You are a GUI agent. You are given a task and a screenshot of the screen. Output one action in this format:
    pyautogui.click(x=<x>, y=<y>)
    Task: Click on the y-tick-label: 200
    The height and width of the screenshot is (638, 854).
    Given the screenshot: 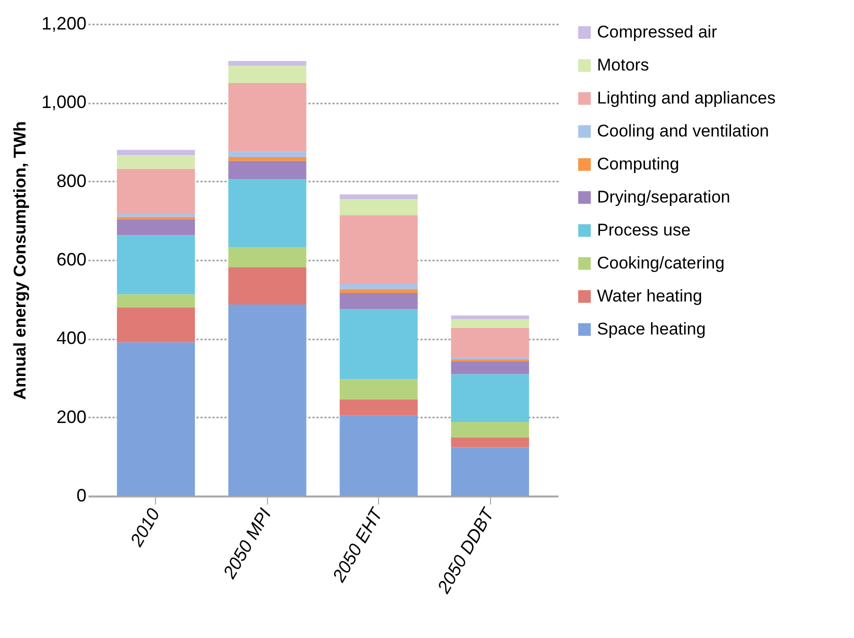 What is the action you would take?
    pyautogui.click(x=71, y=416)
    